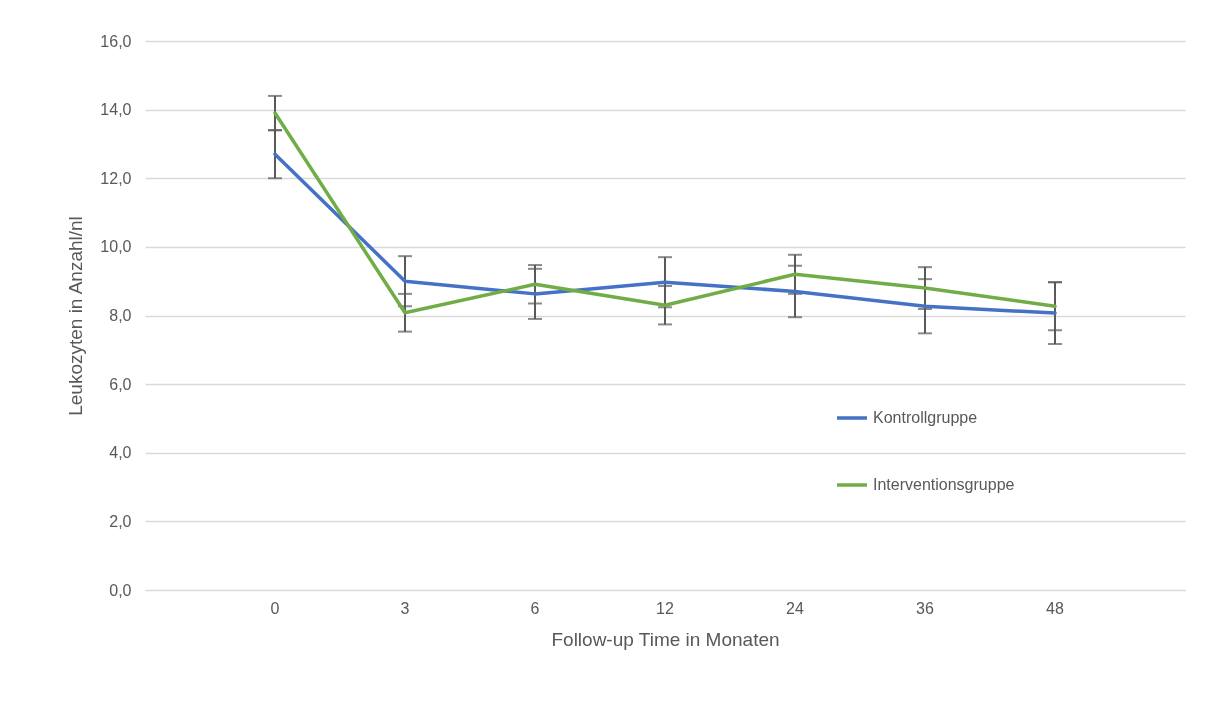 The height and width of the screenshot is (702, 1207). Describe the element at coordinates (665, 608) in the screenshot. I see `x-tick-label: 12` at that location.